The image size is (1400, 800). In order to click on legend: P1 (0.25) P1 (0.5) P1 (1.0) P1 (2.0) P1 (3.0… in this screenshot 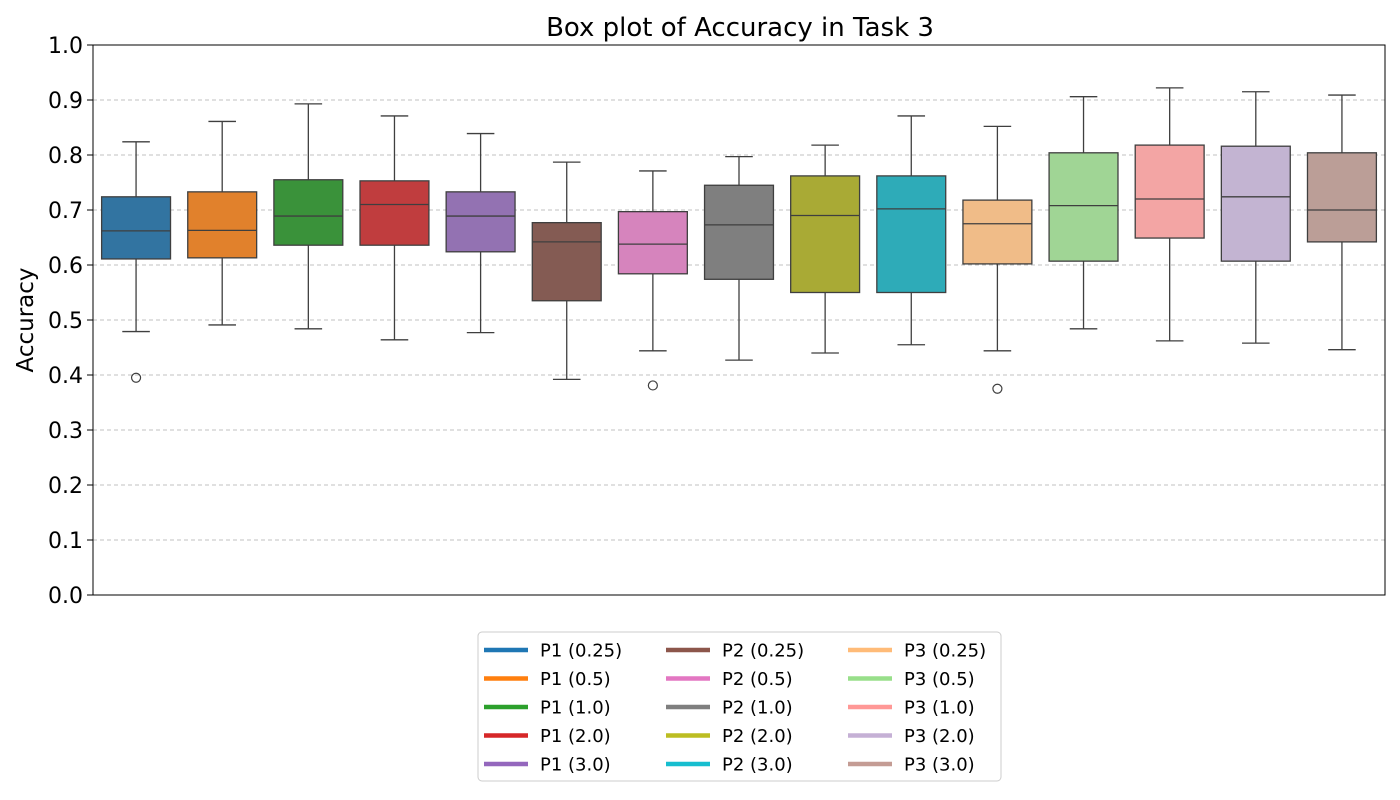, I will do `click(739, 706)`.